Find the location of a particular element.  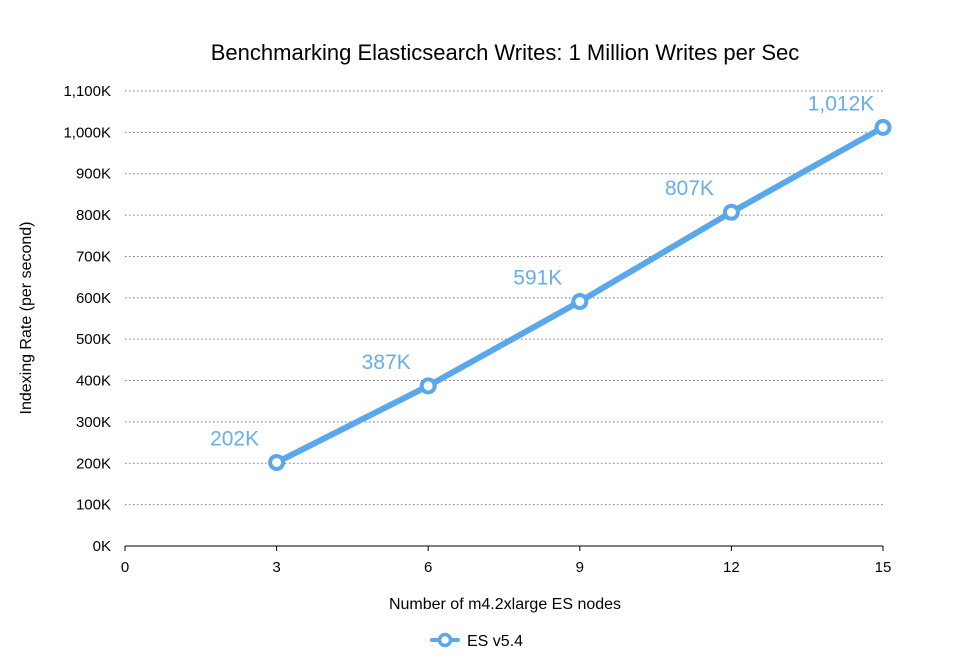

data-label: 202K is located at coordinates (234, 438).